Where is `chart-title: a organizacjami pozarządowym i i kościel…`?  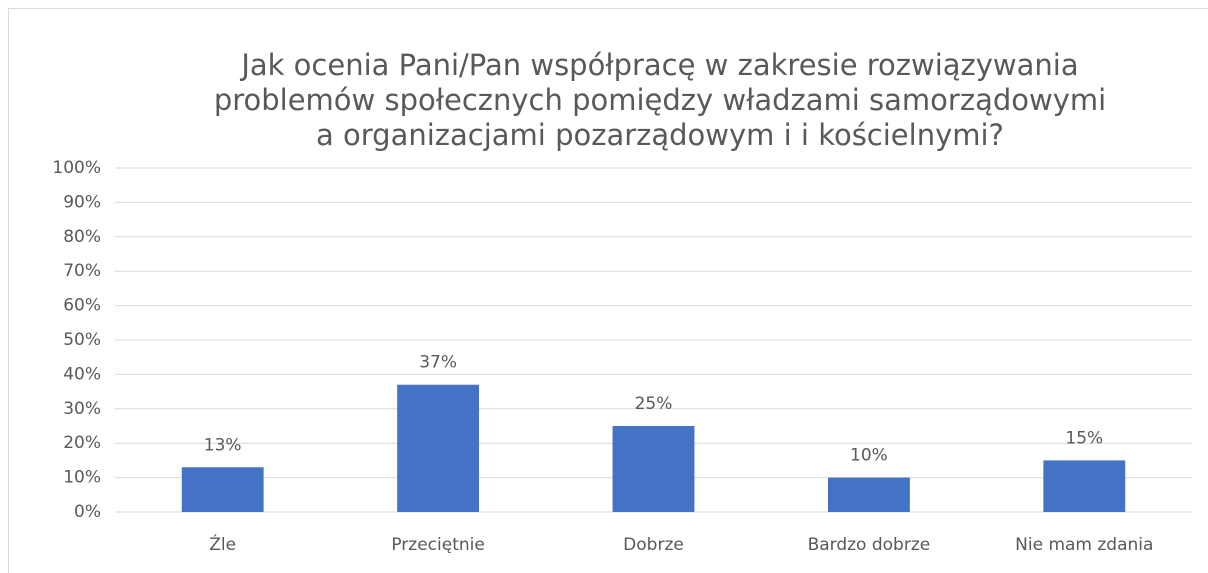
chart-title: a organizacjami pozarządowym i i kościel… is located at coordinates (660, 135).